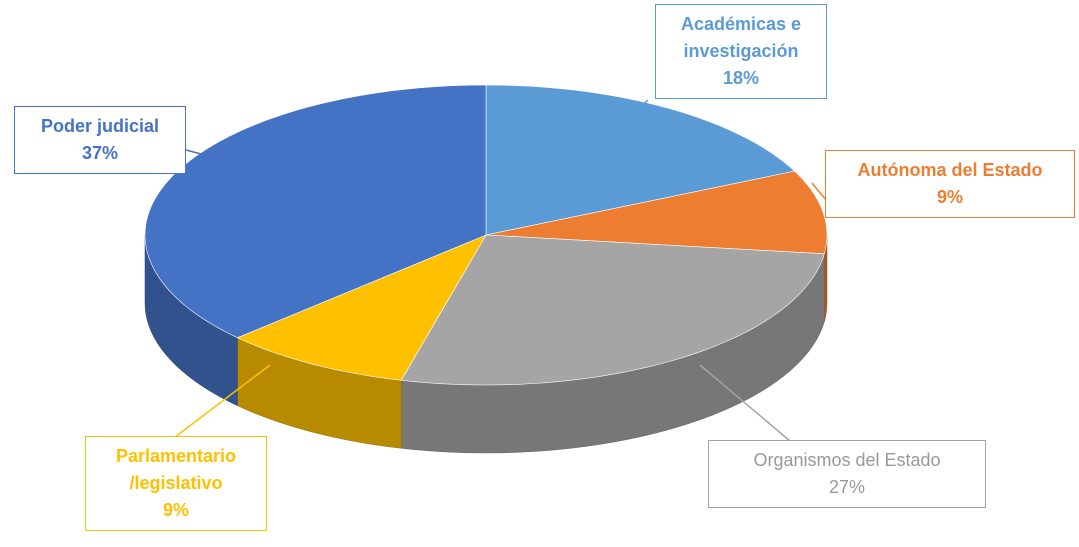  I want to click on callout: Académicas e investigación 18%, so click(741, 51).